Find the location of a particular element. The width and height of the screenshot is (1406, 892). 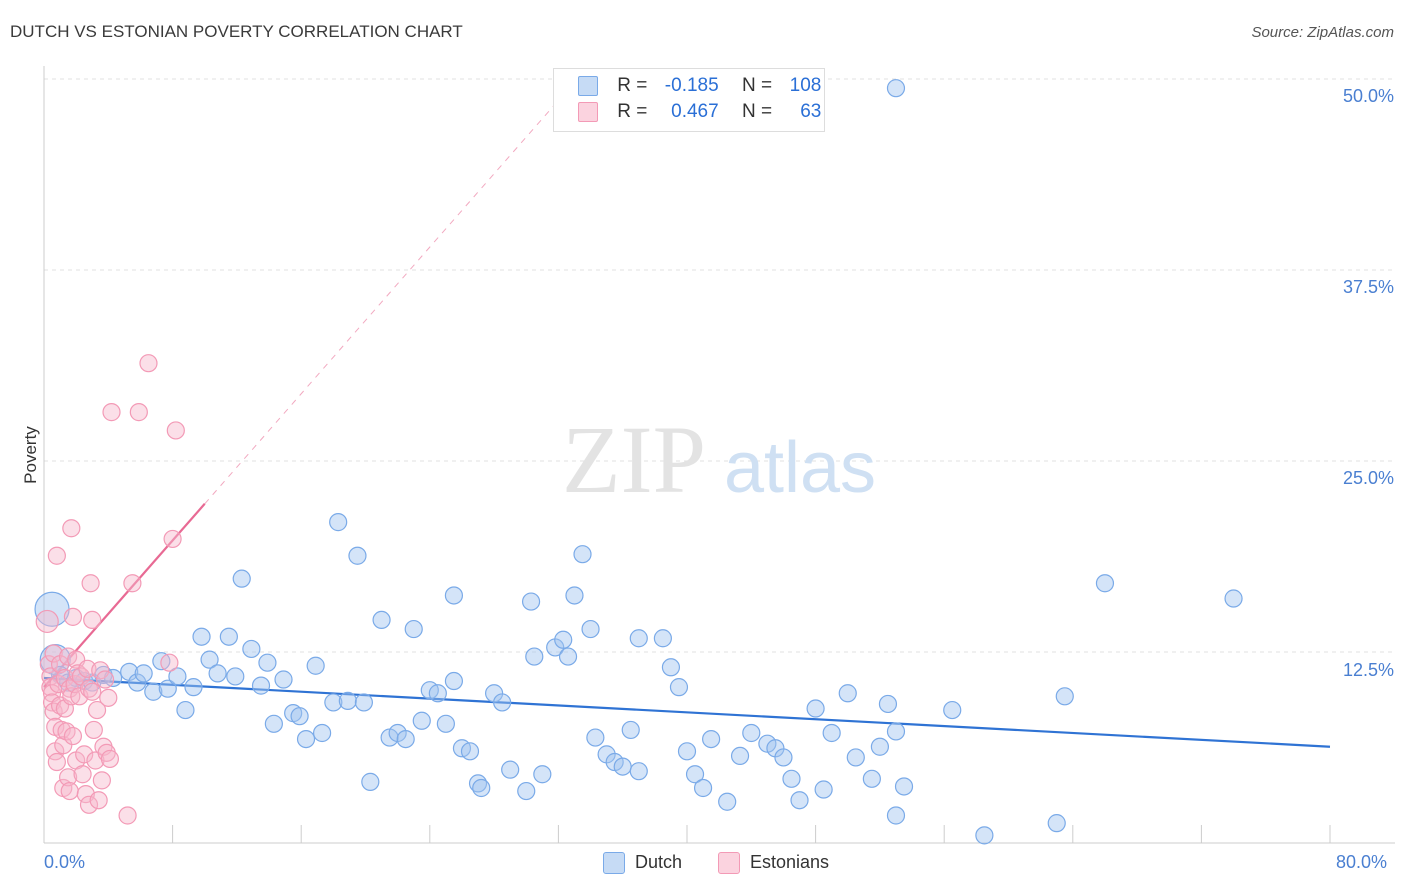

dutch-swatch is located at coordinates (614, 863).